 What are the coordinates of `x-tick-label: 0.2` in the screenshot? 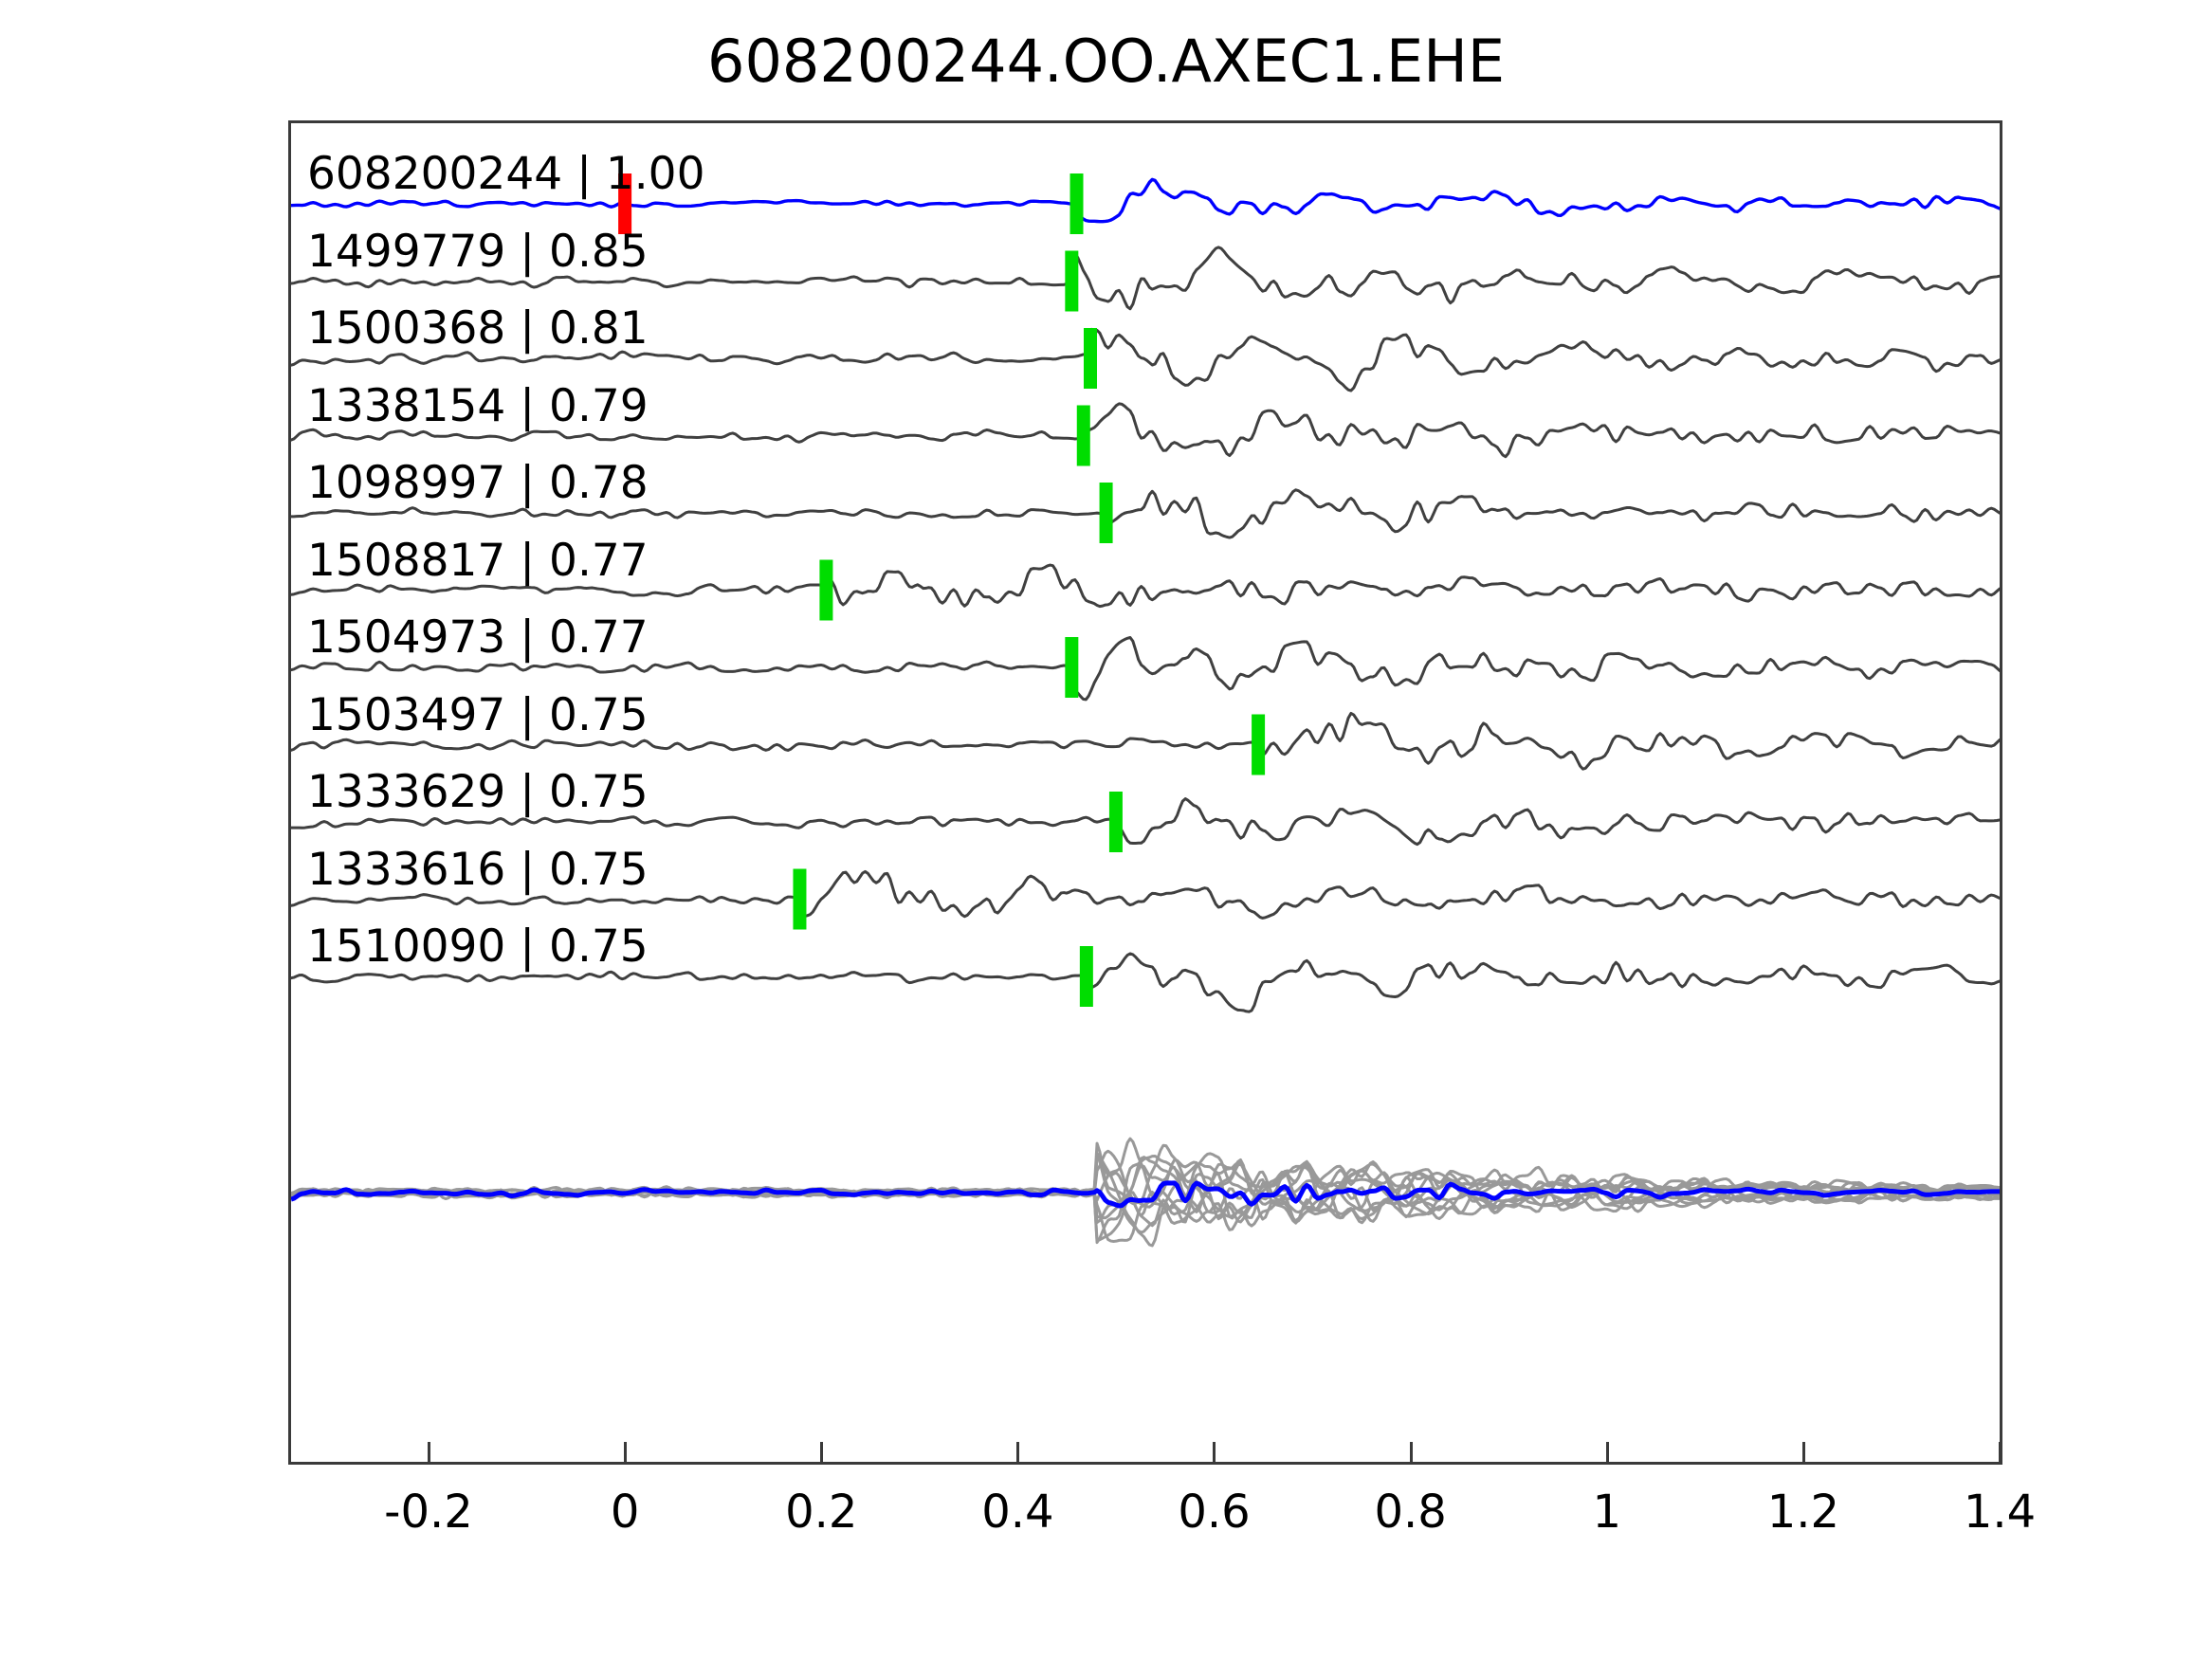 It's located at (821, 1512).